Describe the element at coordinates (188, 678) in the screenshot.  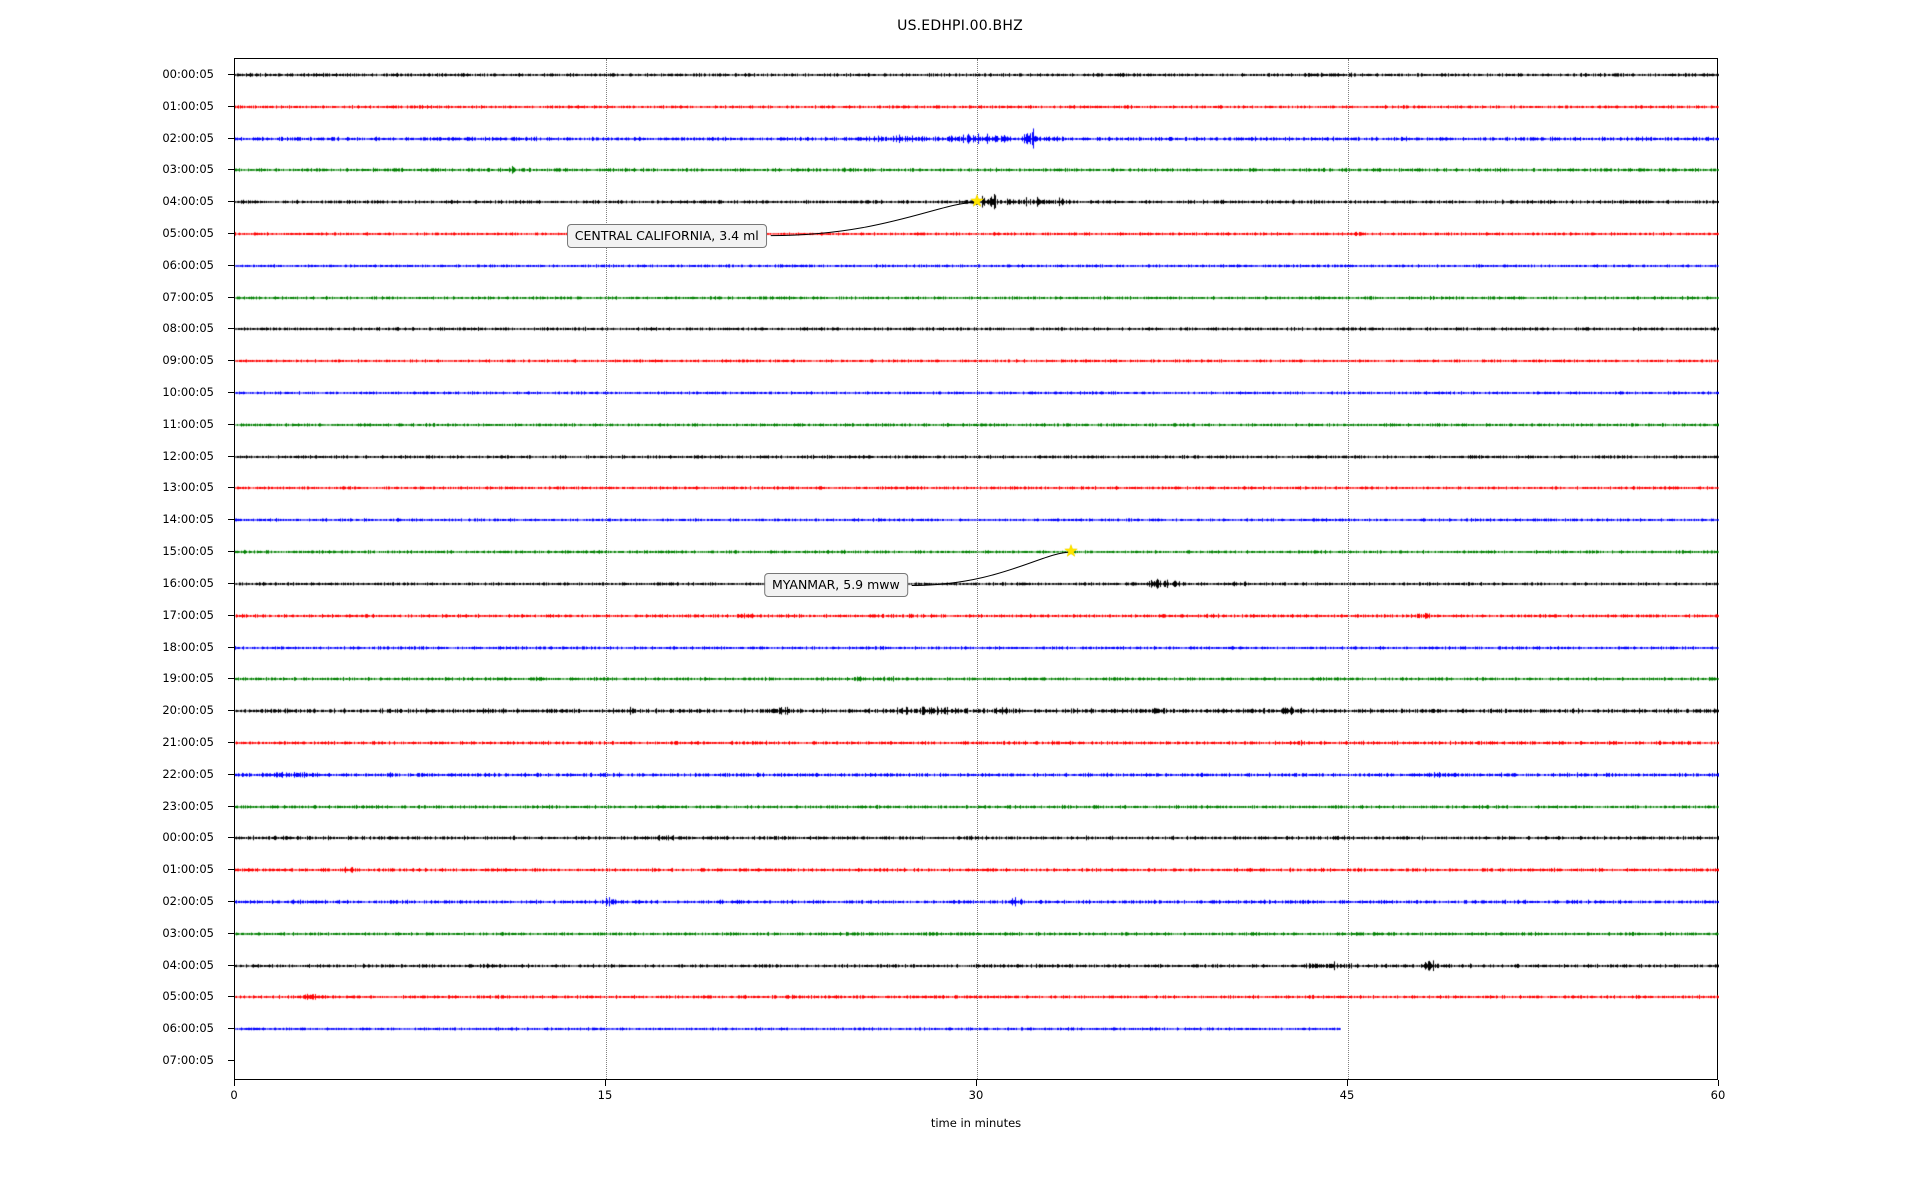
I see `y-axis-tick-label: 19:00:05` at that location.